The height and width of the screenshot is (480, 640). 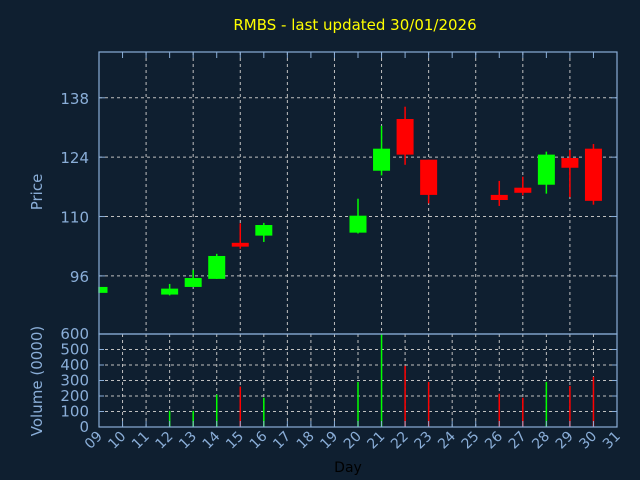 I want to click on volume-tick-label: 200, so click(x=74, y=396).